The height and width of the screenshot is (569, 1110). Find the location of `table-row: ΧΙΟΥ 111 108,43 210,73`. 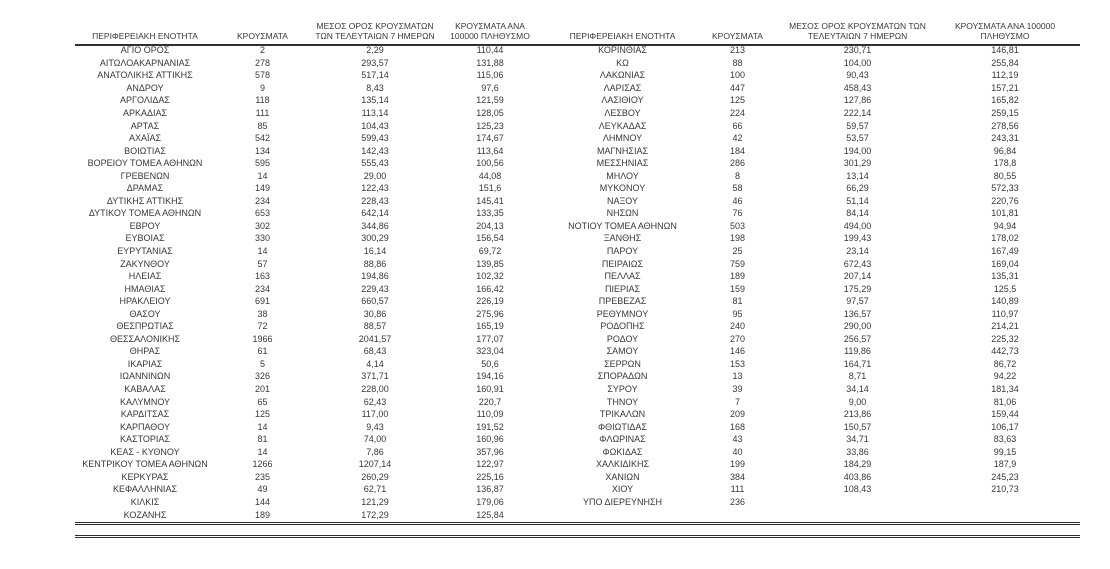

table-row: ΧΙΟΥ 111 108,43 210,73 is located at coordinates (817, 489).